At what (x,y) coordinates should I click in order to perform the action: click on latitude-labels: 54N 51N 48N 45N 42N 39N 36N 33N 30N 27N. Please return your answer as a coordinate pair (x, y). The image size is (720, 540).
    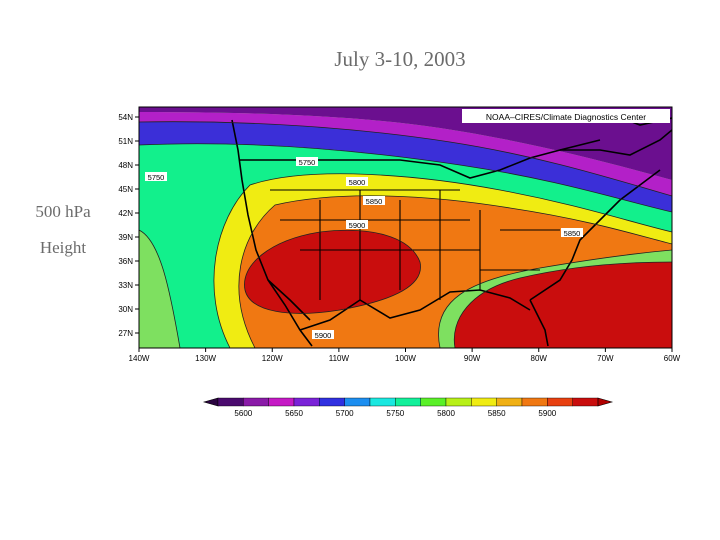
    Looking at the image, I should click on (128, 225).